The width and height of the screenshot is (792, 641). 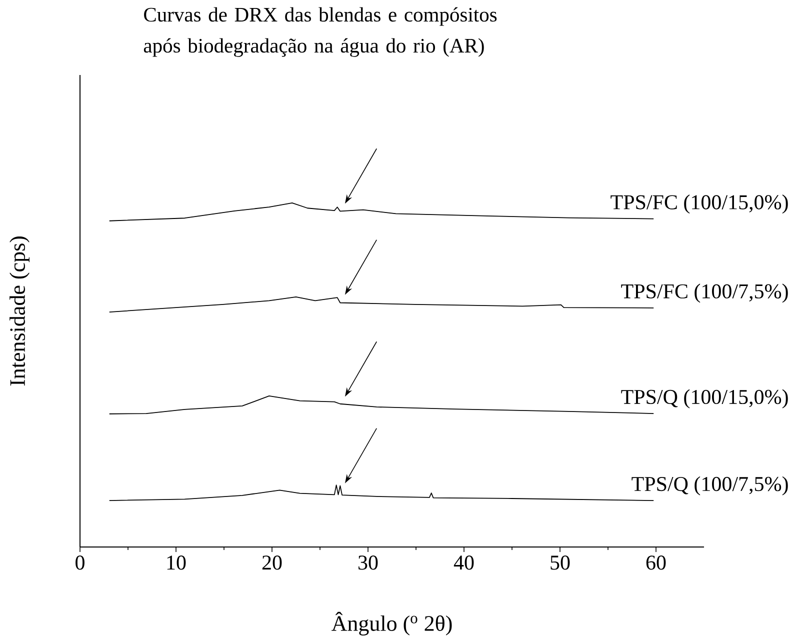 What do you see at coordinates (704, 398) in the screenshot?
I see `series-label: TPS/Q (100/15,0%)` at bounding box center [704, 398].